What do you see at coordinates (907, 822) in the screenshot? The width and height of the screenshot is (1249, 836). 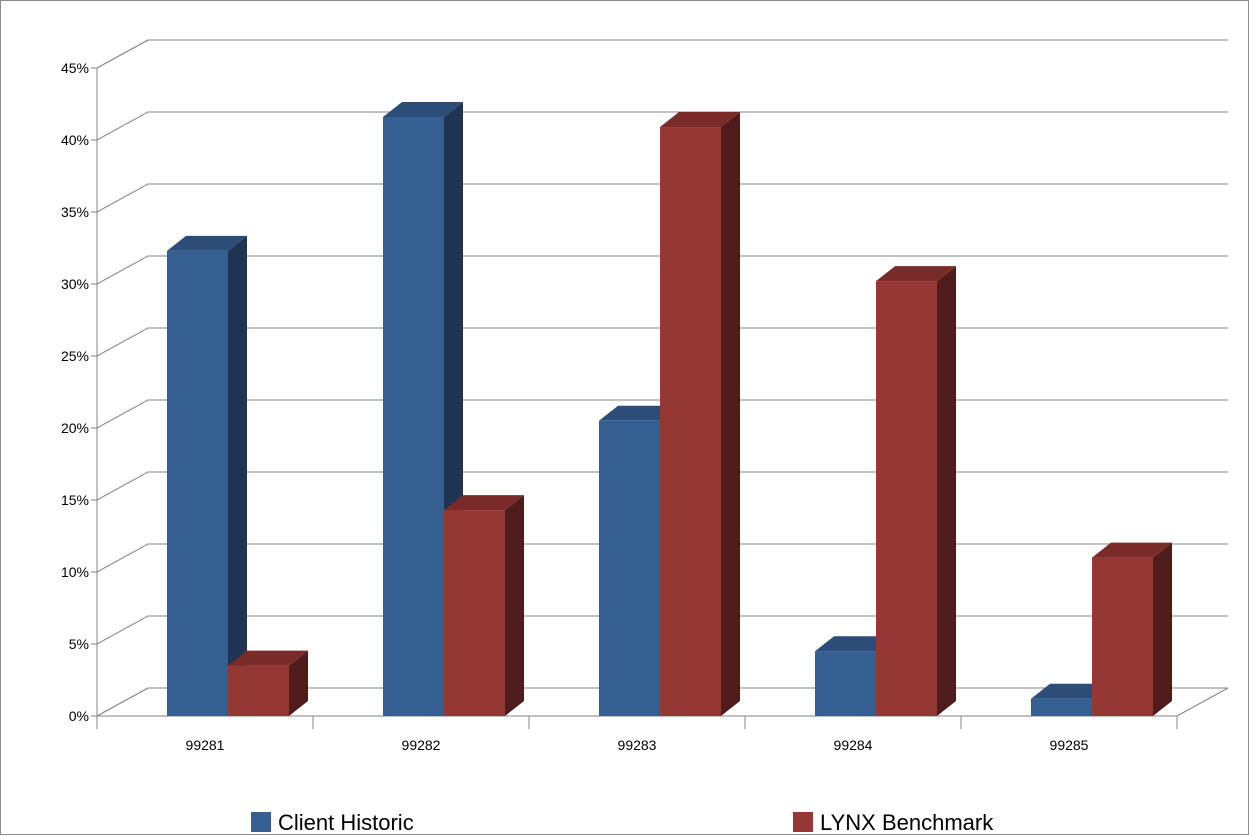 I see `legend-label: LYNX Benchmark` at bounding box center [907, 822].